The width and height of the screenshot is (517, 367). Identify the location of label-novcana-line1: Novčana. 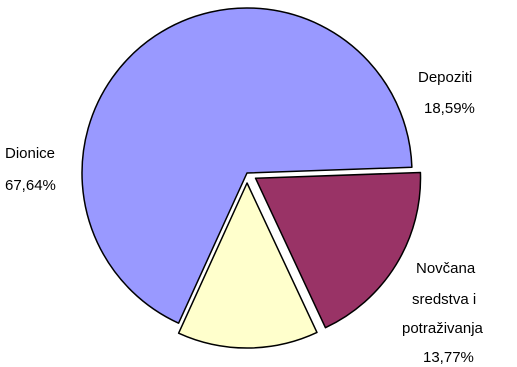
(446, 268).